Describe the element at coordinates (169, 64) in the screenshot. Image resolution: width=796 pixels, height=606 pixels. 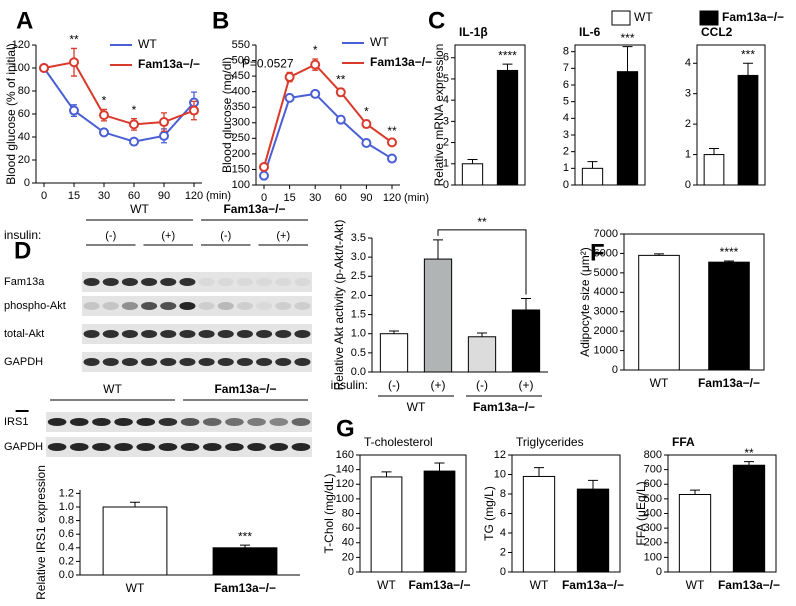
I see `legend-label: Fam13a−/−` at that location.